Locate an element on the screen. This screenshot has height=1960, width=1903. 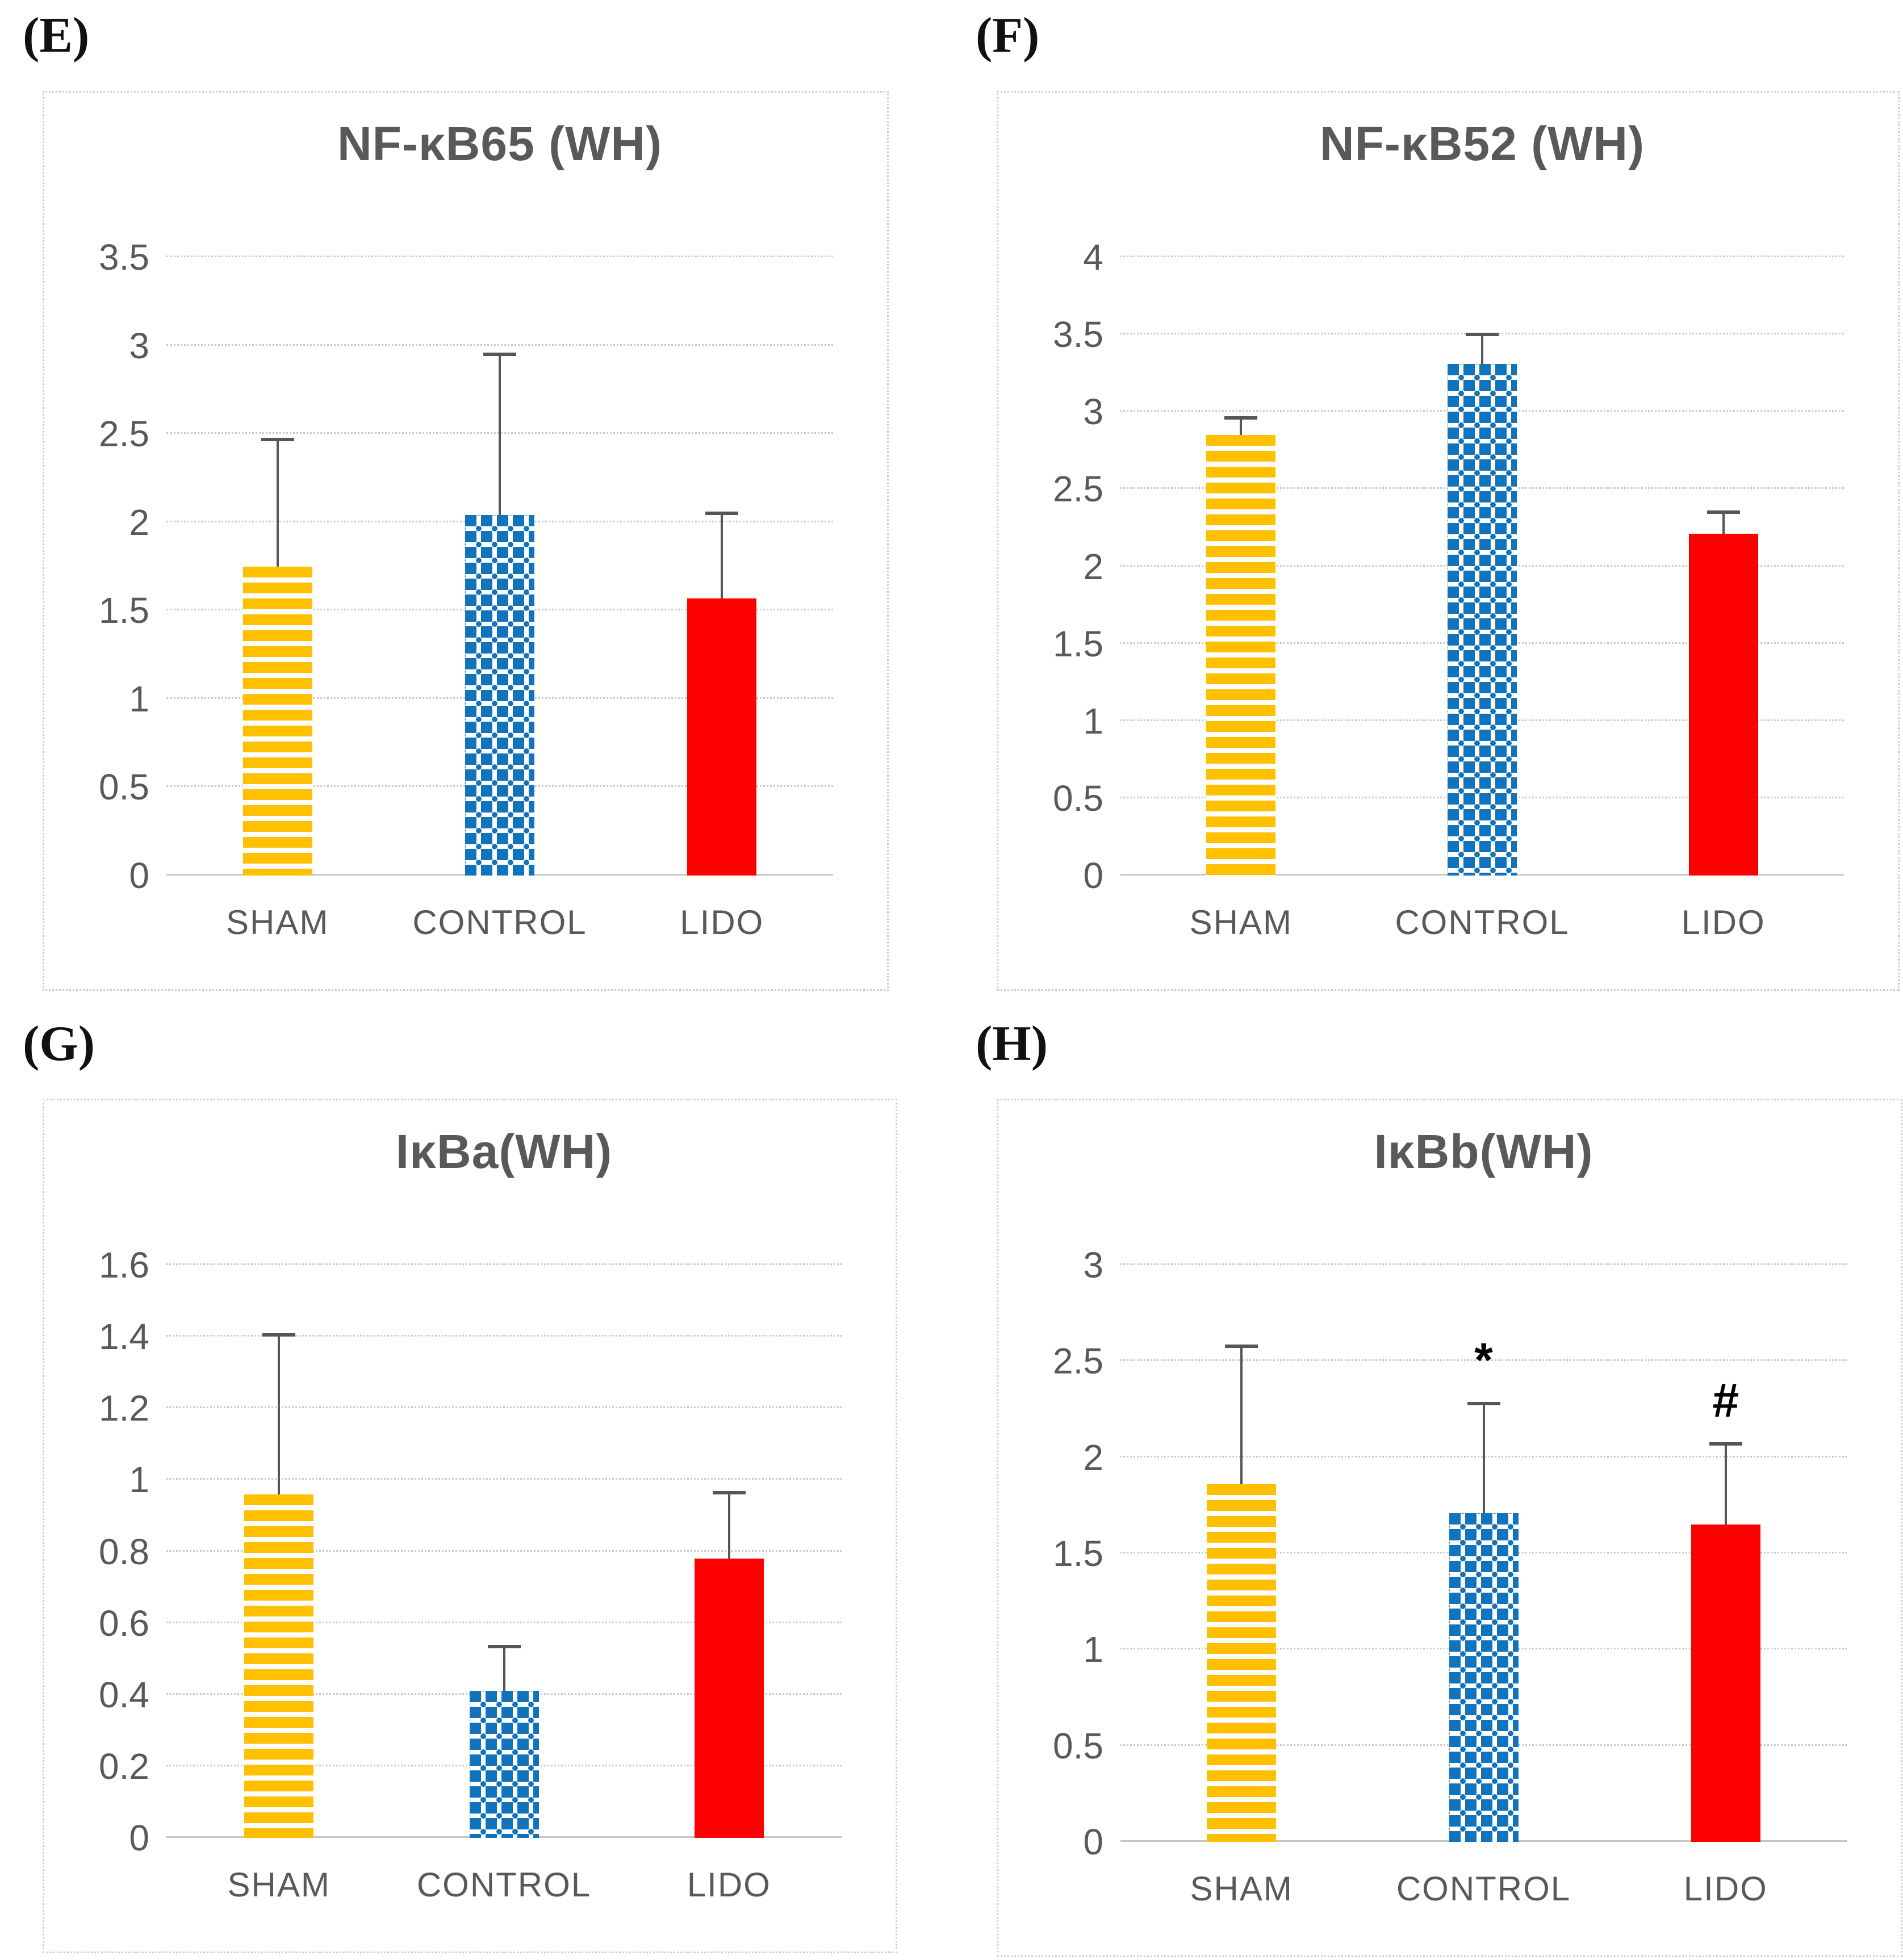
y-tick-label: 1.6 is located at coordinates (124, 1265).